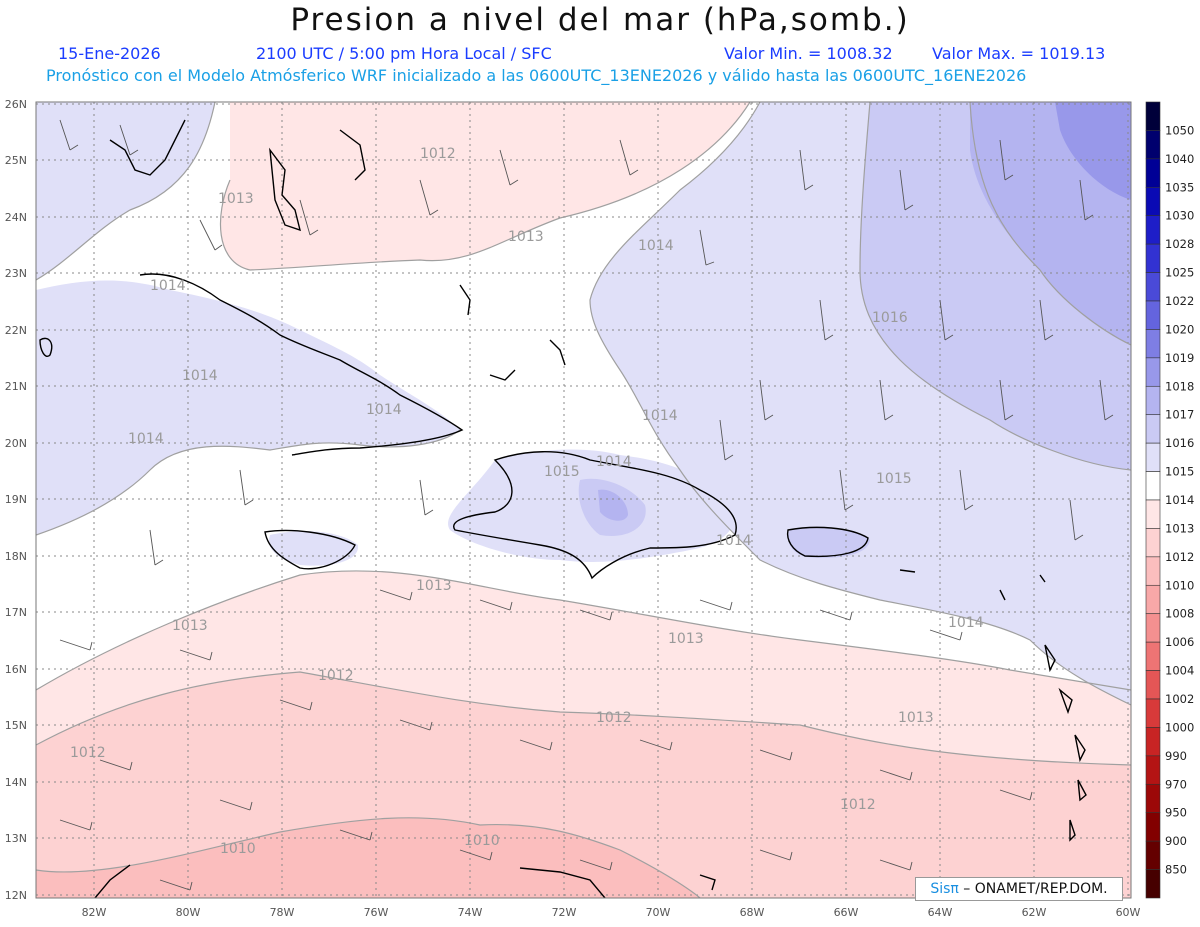  Describe the element at coordinates (600, 20) in the screenshot. I see `page-title: Presion a nivel del mar (hPa,somb.)` at that location.